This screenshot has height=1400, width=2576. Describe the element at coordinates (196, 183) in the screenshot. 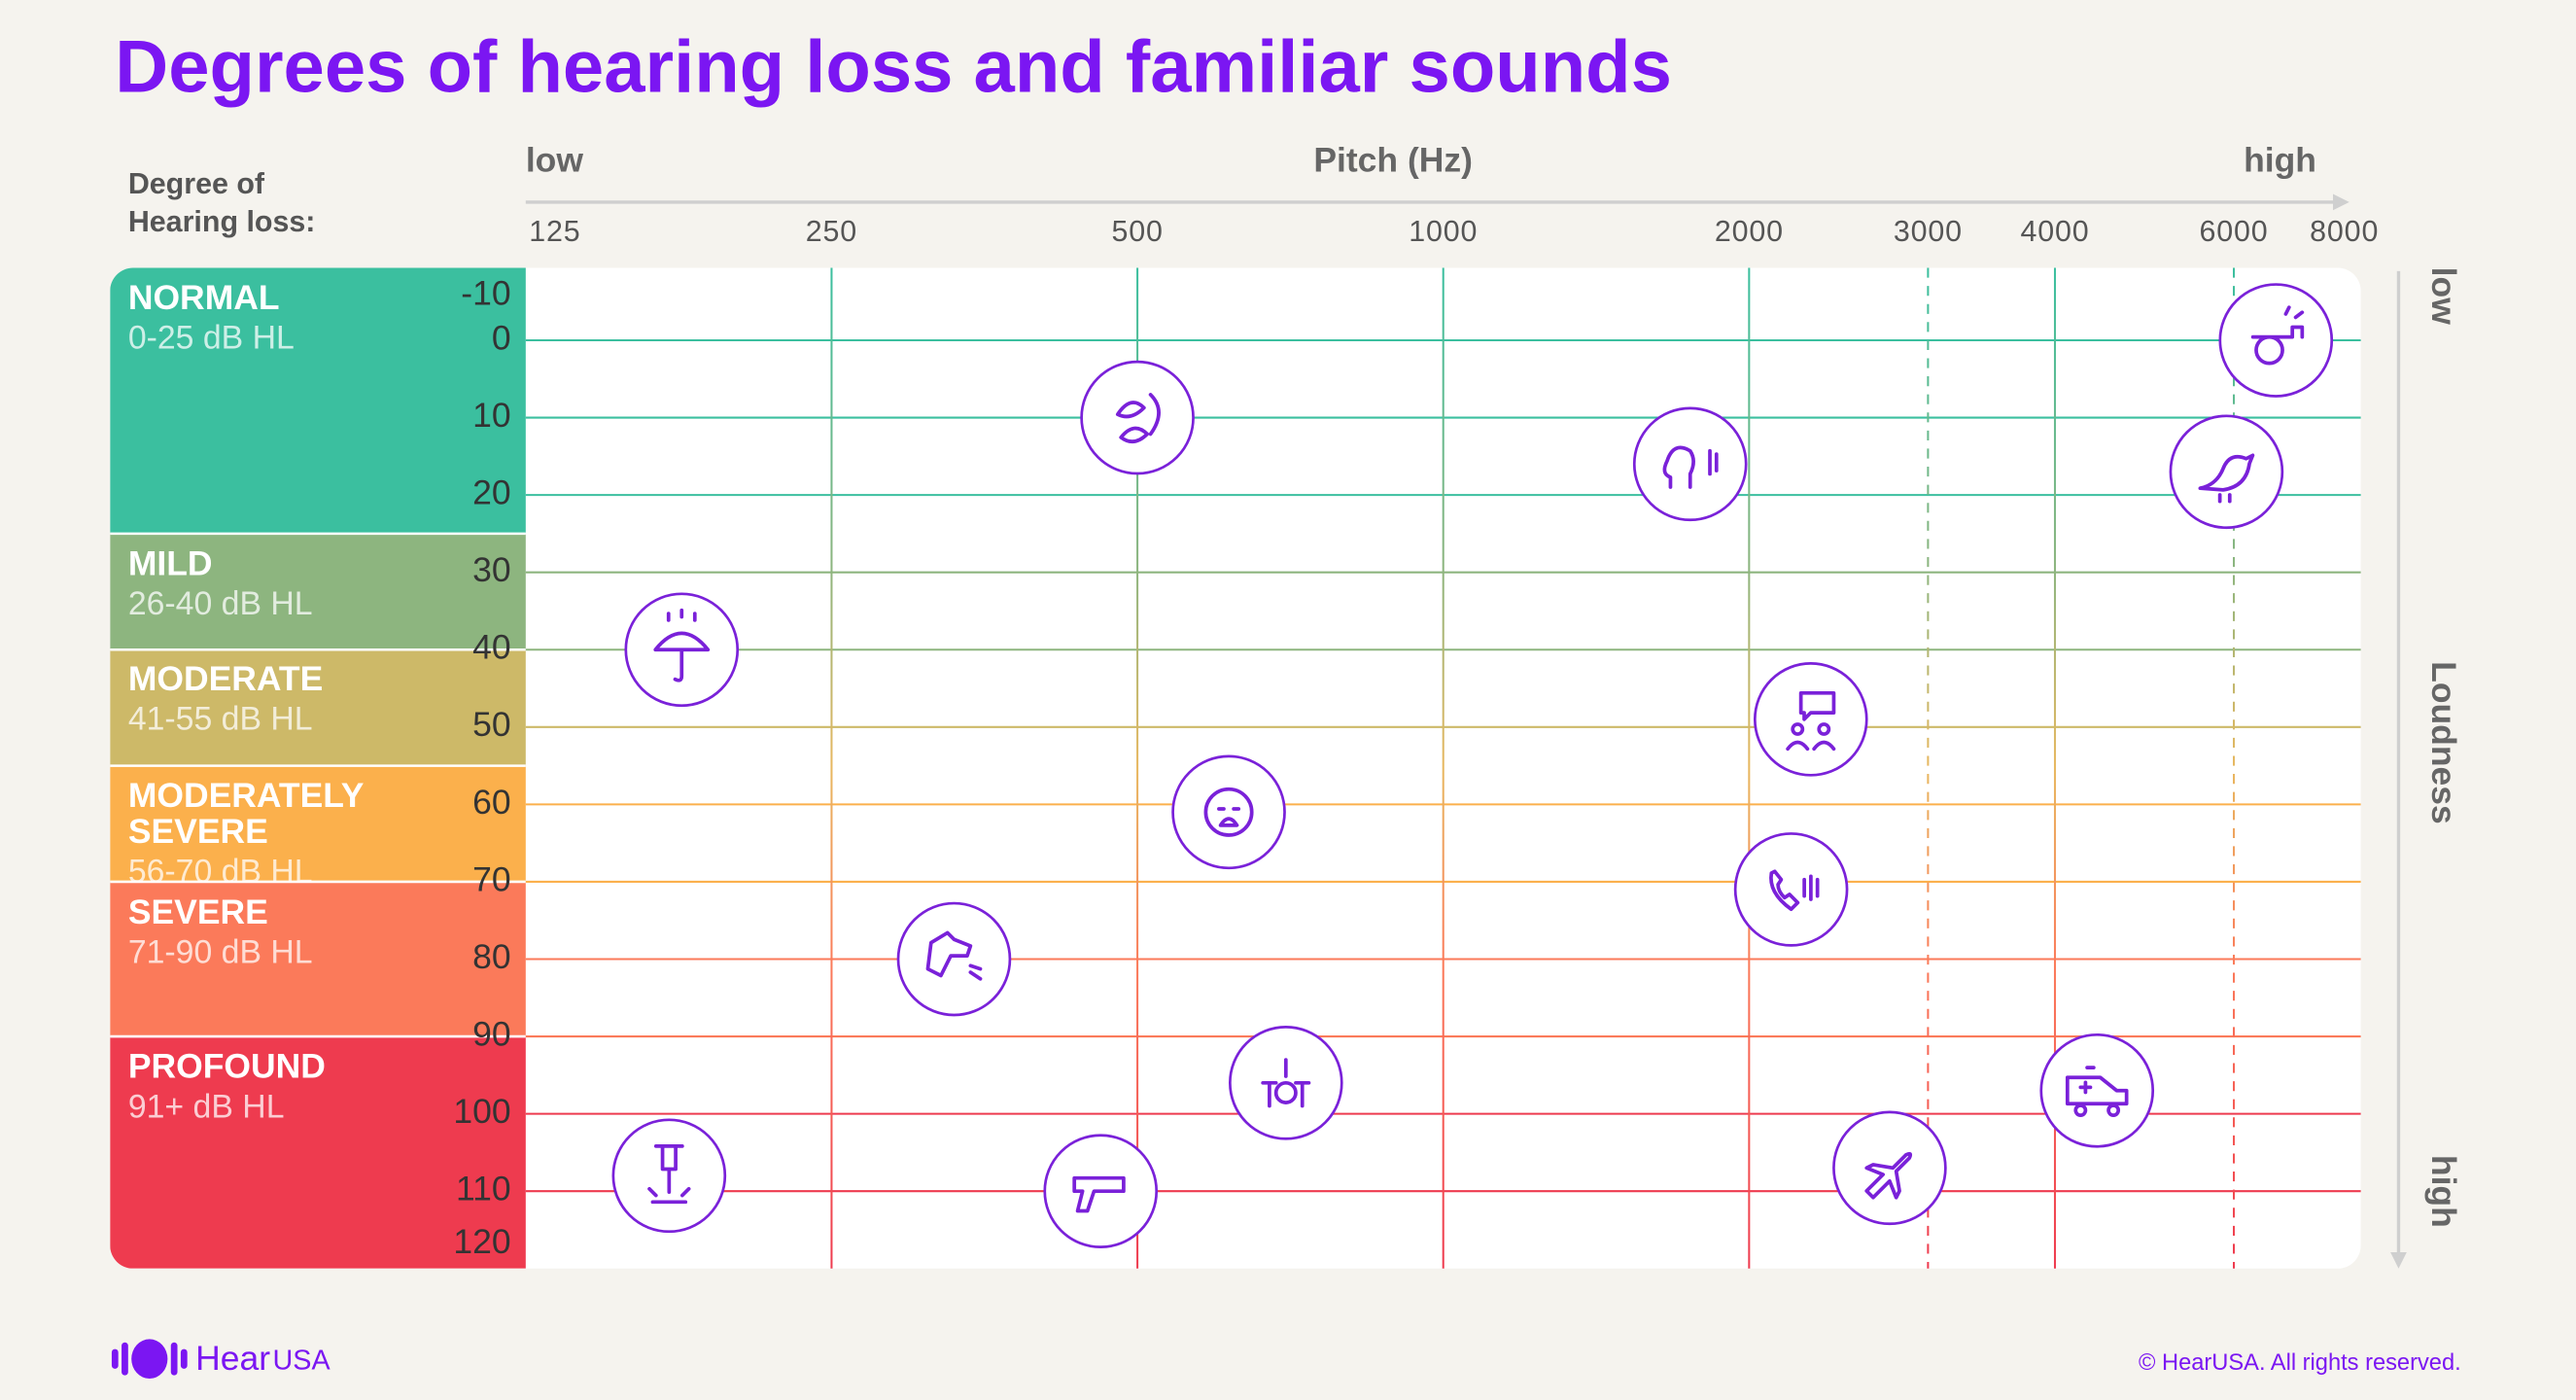

I see `band-header: Degree of` at that location.